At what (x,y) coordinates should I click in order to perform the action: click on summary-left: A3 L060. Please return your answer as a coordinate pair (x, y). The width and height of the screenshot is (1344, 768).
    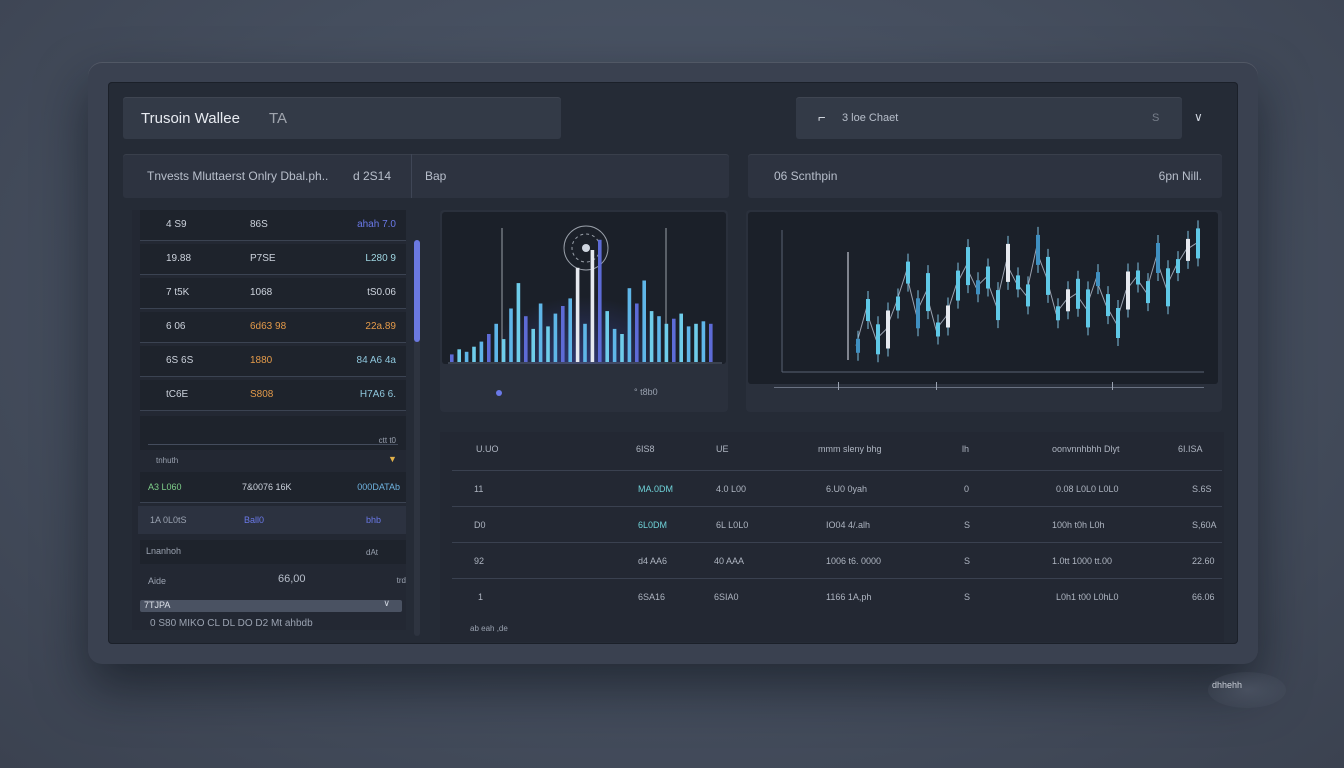
    Looking at the image, I should click on (165, 487).